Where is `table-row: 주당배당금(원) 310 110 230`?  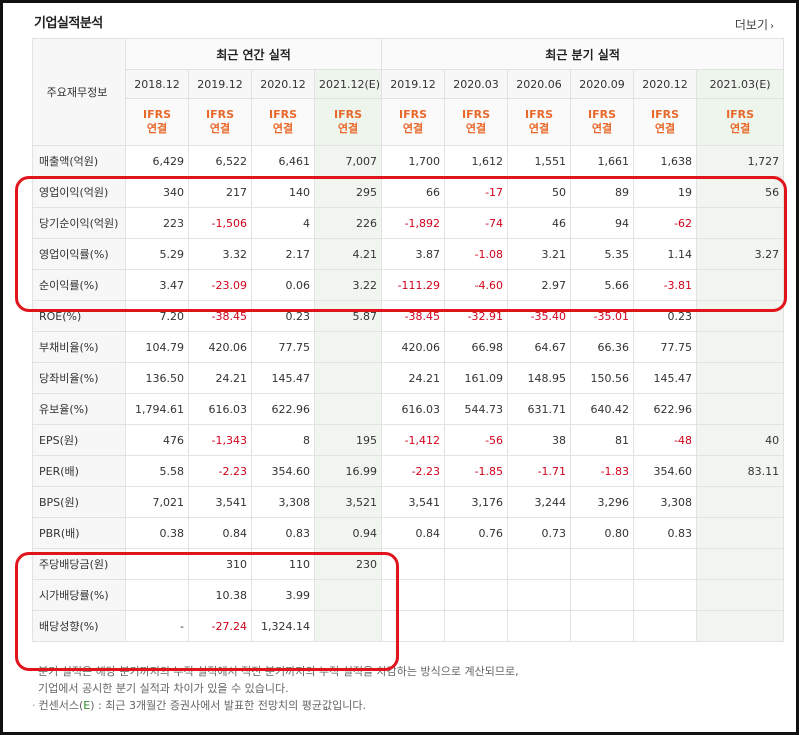 table-row: 주당배당금(원) 310 110 230 is located at coordinates (408, 564).